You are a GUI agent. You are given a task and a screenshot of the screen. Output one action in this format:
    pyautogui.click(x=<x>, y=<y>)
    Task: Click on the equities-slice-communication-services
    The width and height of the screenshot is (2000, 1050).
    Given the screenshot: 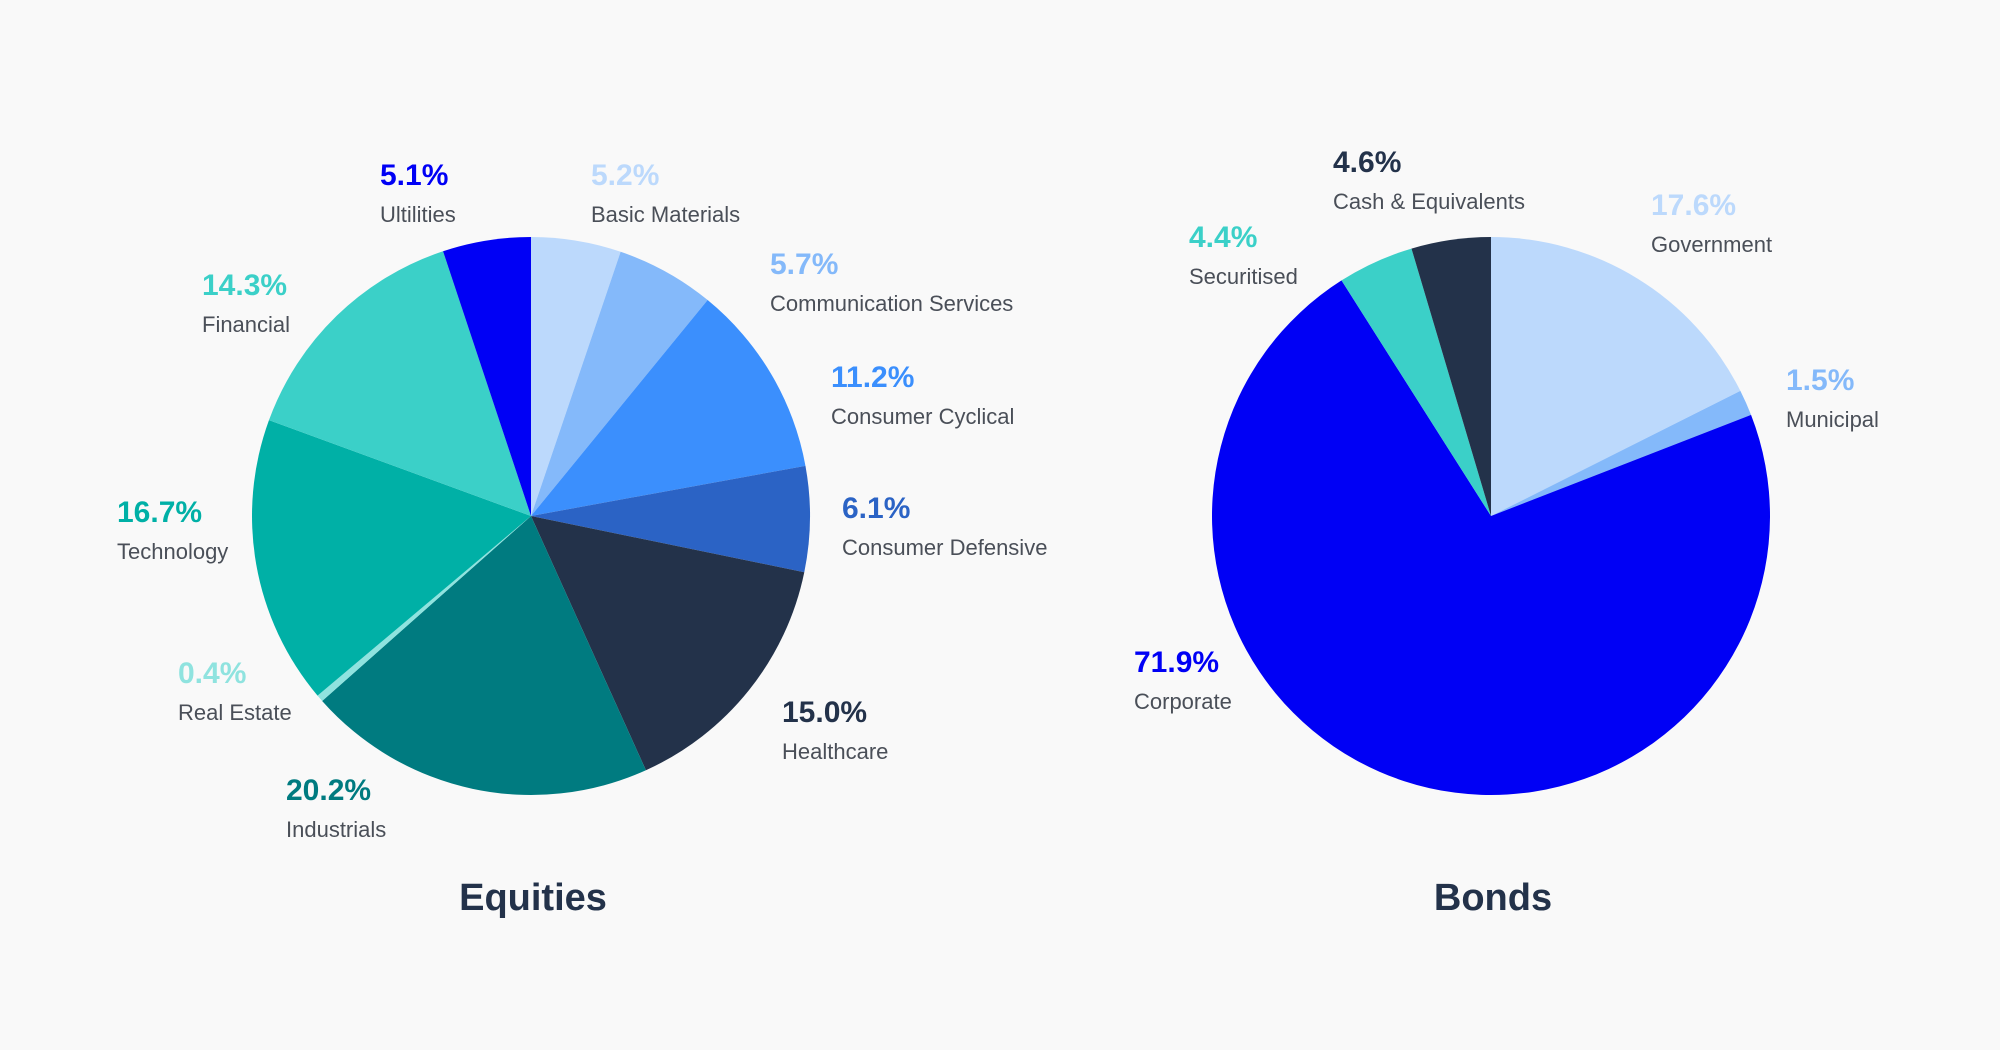 What is the action you would take?
    pyautogui.click(x=619, y=383)
    